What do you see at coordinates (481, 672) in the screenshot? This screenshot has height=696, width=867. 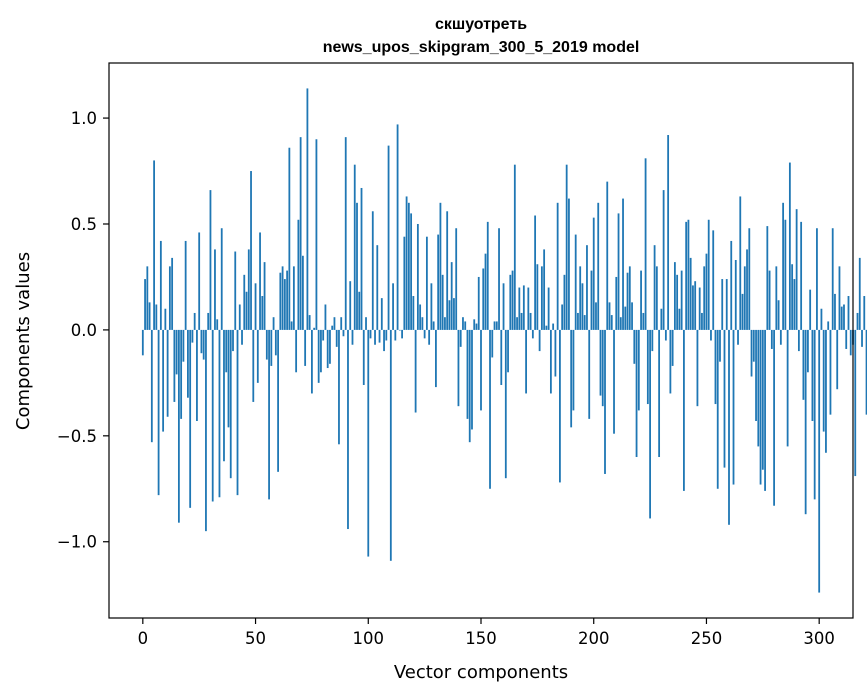 I see `x-axis-label: Vector components` at bounding box center [481, 672].